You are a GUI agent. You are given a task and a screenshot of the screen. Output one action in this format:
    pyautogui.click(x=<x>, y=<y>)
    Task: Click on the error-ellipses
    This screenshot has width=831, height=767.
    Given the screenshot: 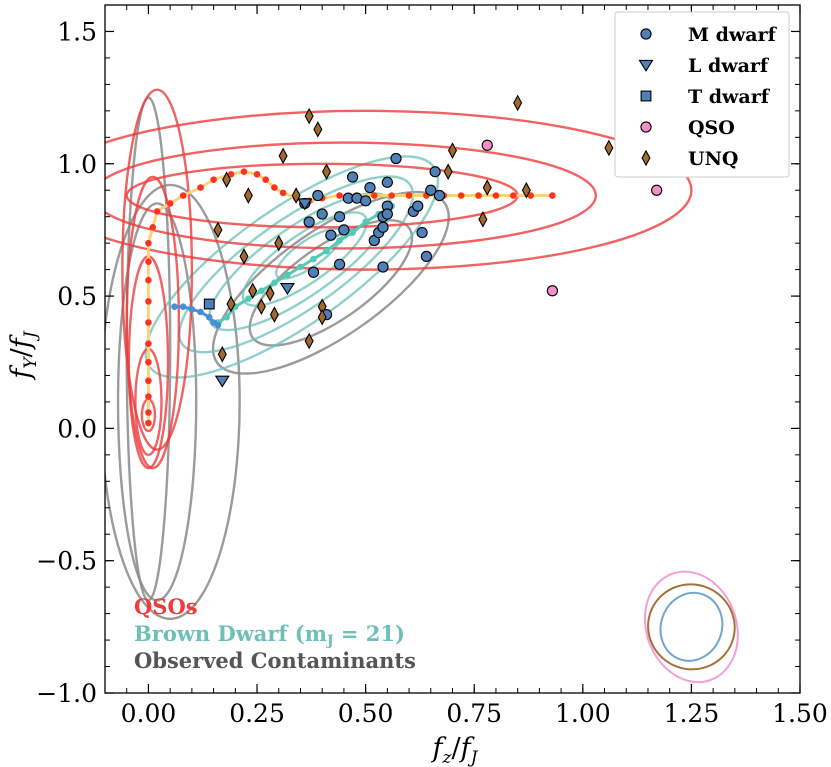 What is the action you would take?
    pyautogui.click(x=691, y=627)
    